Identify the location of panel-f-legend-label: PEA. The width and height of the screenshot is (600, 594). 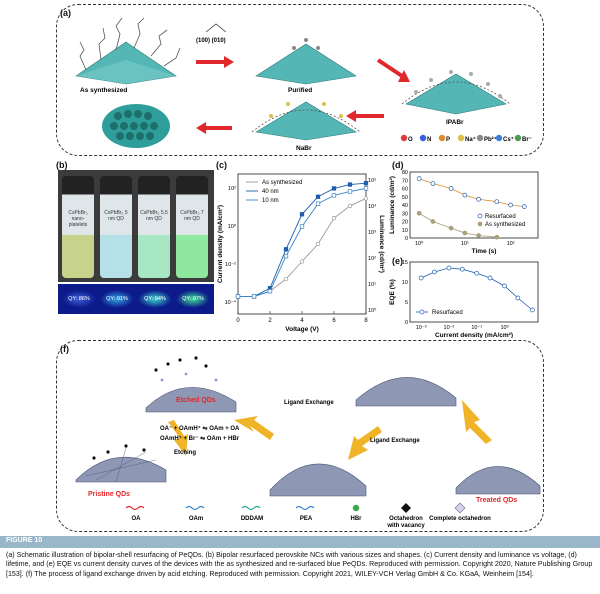
(306, 519).